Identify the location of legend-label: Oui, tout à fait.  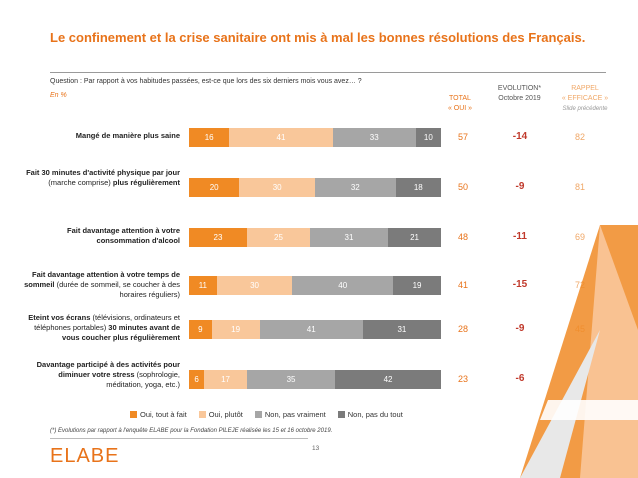
(163, 414).